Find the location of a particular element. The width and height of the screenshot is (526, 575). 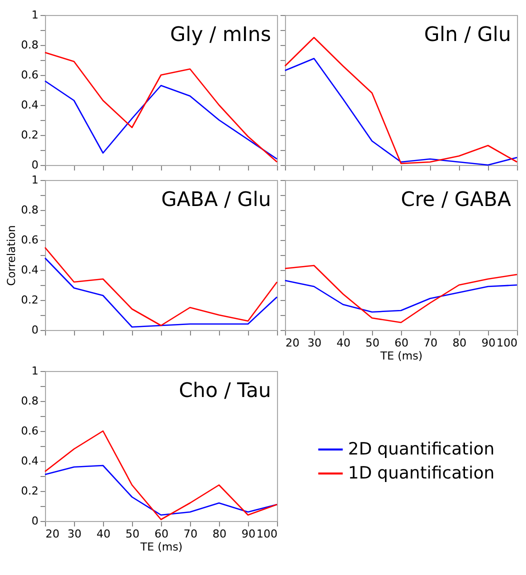

y-axis-title: Correlation is located at coordinates (11, 255).